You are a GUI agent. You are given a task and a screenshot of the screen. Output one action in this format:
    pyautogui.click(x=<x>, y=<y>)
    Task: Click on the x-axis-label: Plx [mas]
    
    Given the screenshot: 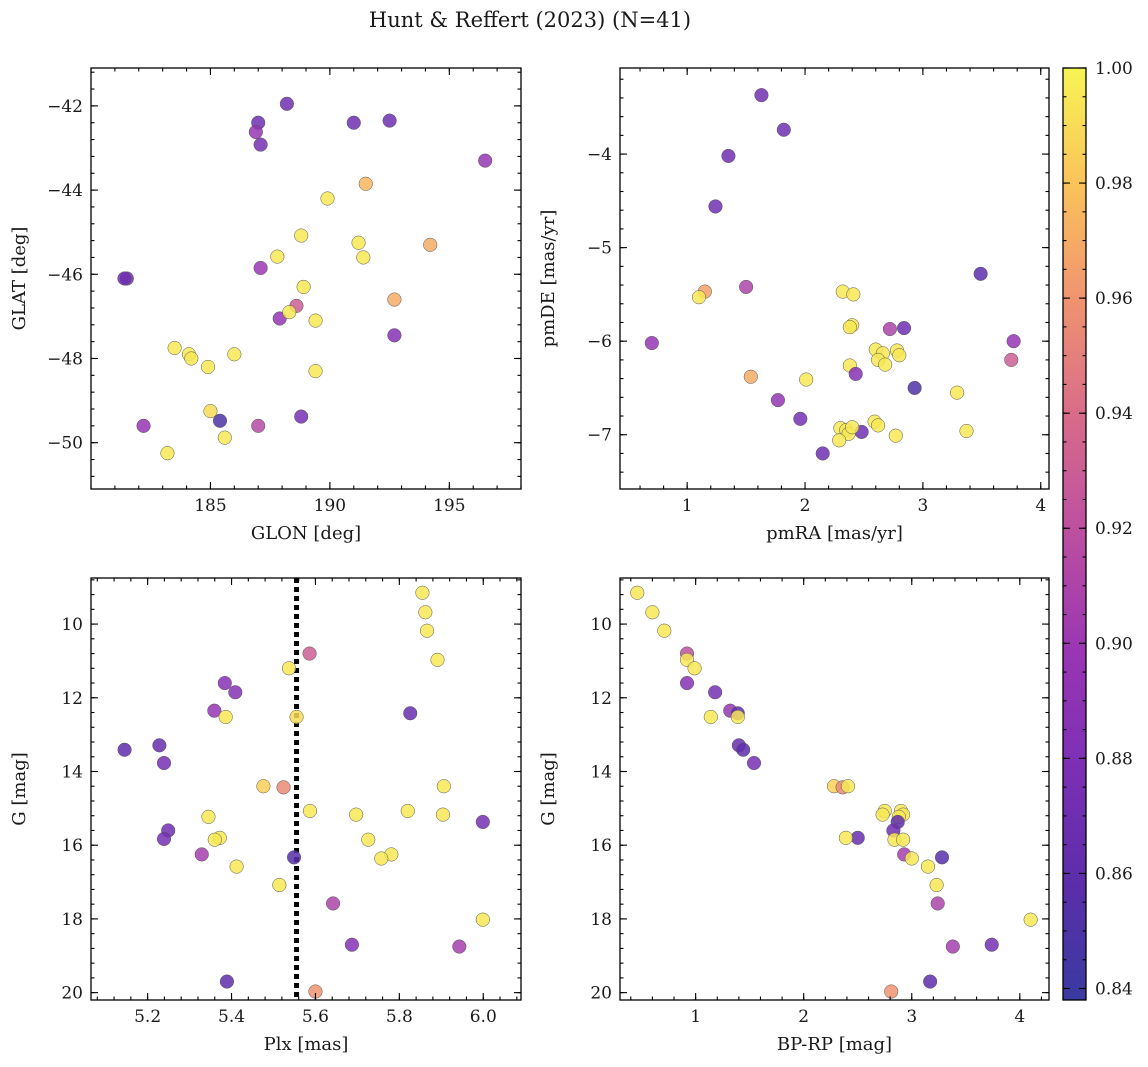 What is the action you would take?
    pyautogui.click(x=306, y=1044)
    